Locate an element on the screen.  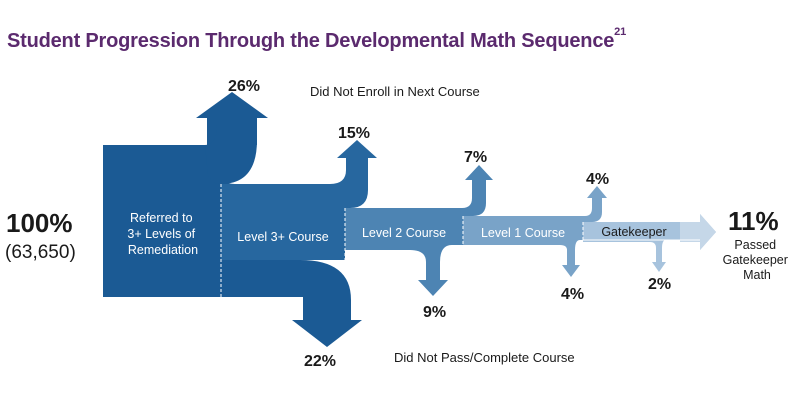
outcome-label-line3: Math is located at coordinates (757, 275).